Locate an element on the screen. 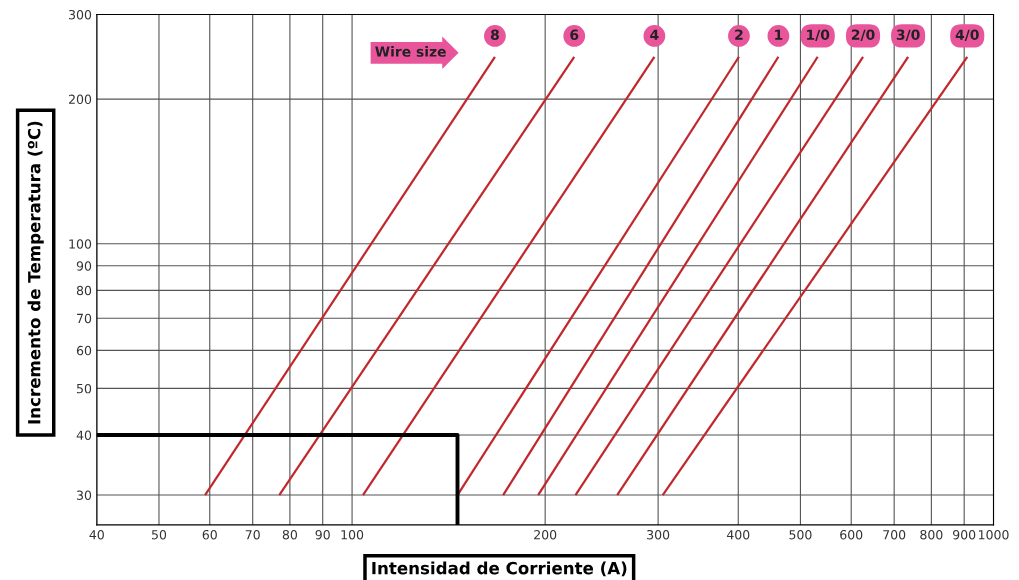  y-axis-title: Incremento de Temperatura (ºC) is located at coordinates (35, 272).